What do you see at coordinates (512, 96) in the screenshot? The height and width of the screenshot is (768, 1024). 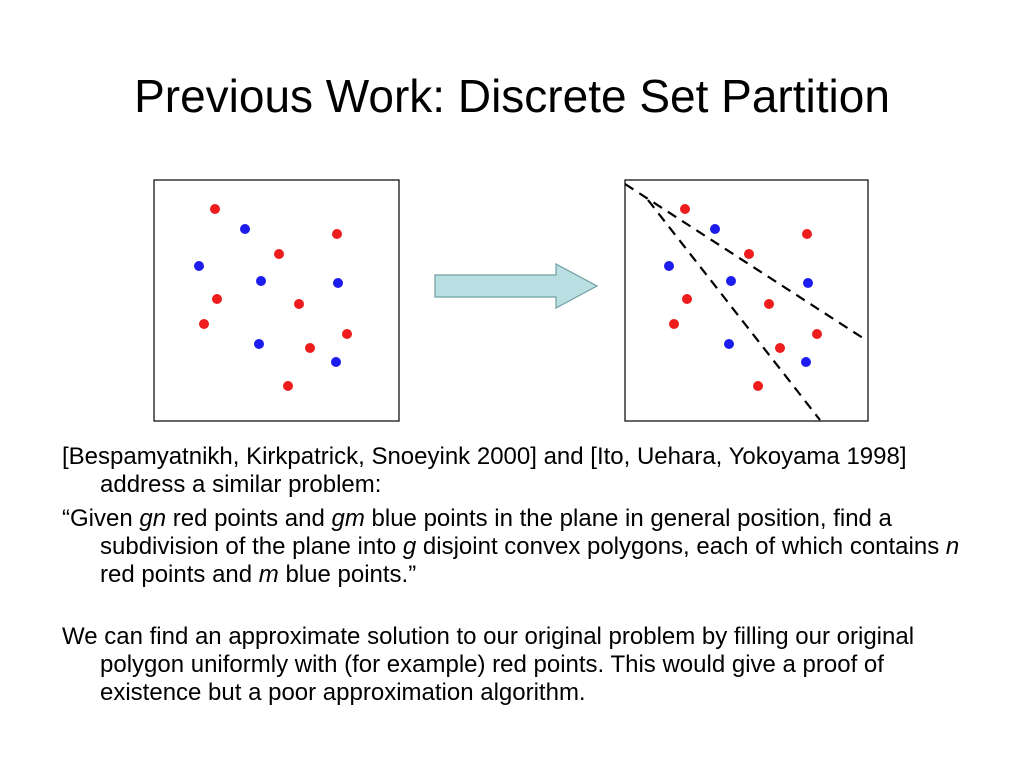 I see `slide-title: Previous Work: Discrete Set Partition` at bounding box center [512, 96].